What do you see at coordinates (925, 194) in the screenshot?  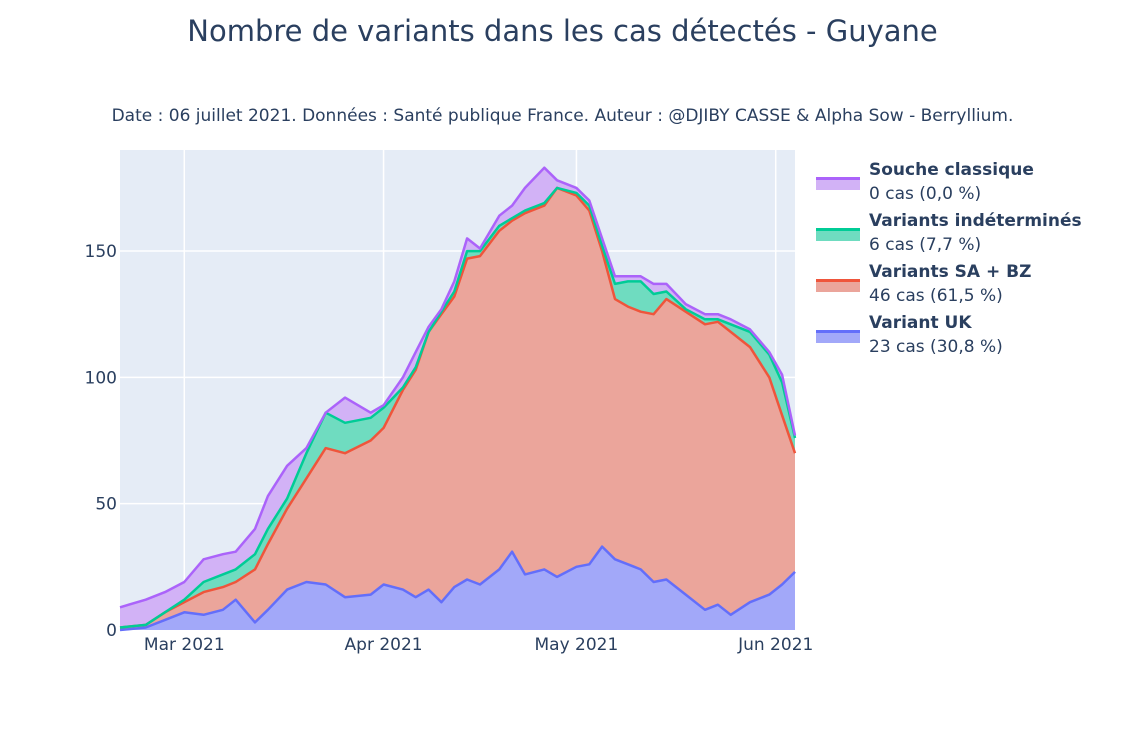 I see `legend-count-souche-classique: 0 cas (0,0 %)` at bounding box center [925, 194].